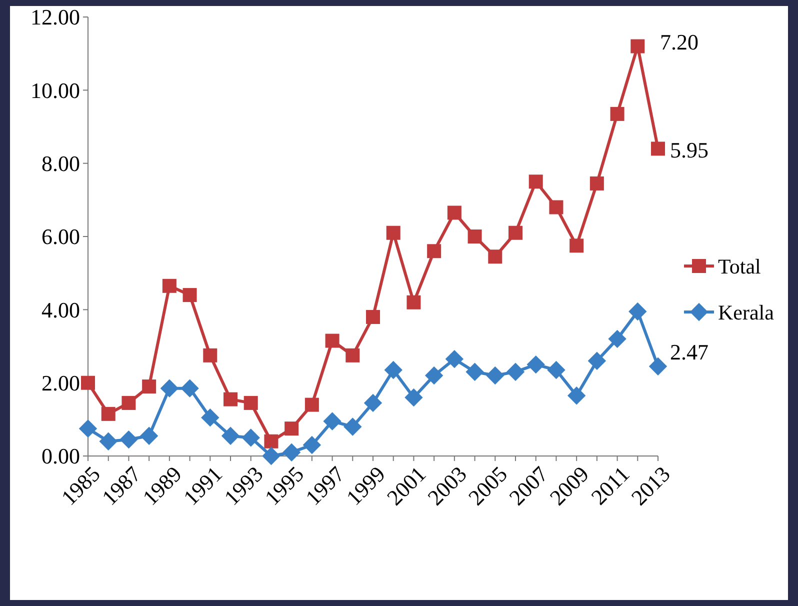  I want to click on y-tick-label: 10.00, so click(55, 90).